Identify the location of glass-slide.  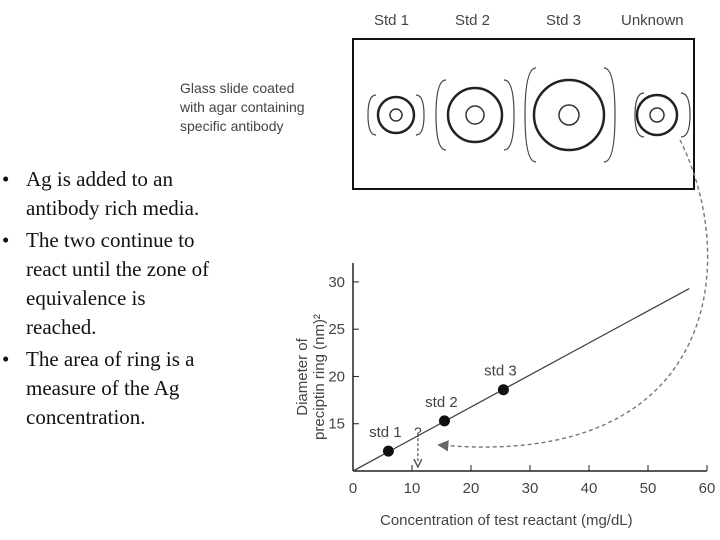
(523, 114).